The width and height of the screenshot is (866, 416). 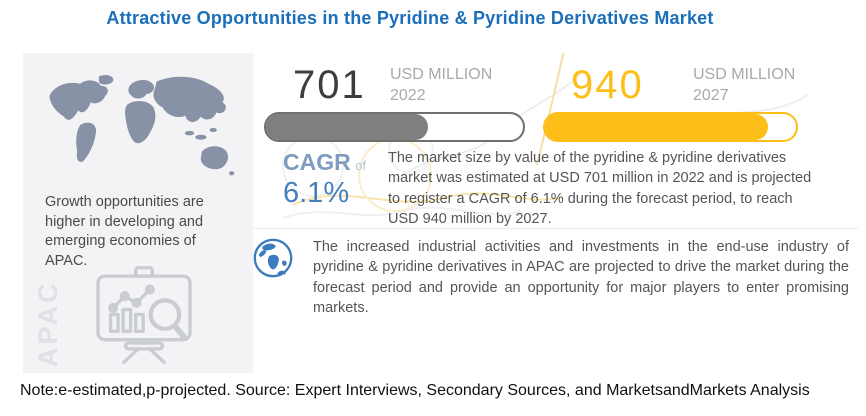 I want to click on unit-year-2027: USD MILLION 2027, so click(x=744, y=86).